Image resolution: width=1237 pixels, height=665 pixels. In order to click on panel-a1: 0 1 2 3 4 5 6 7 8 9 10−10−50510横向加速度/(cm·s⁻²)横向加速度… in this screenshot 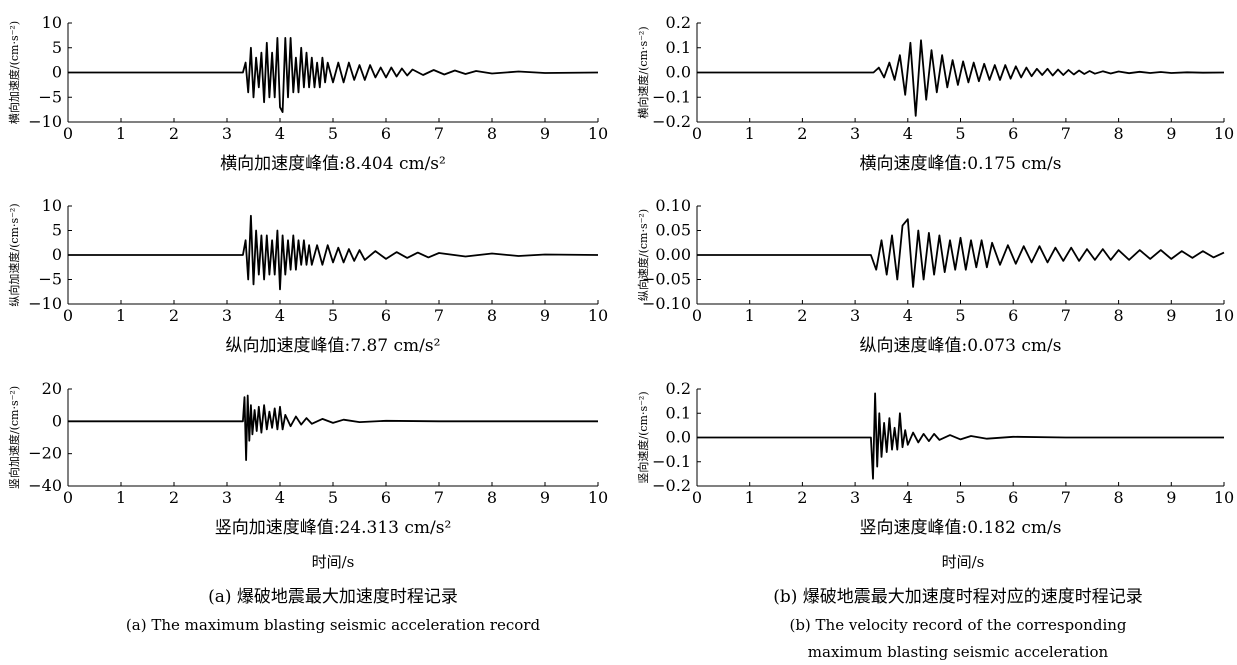, I will do `click(307, 93)`.